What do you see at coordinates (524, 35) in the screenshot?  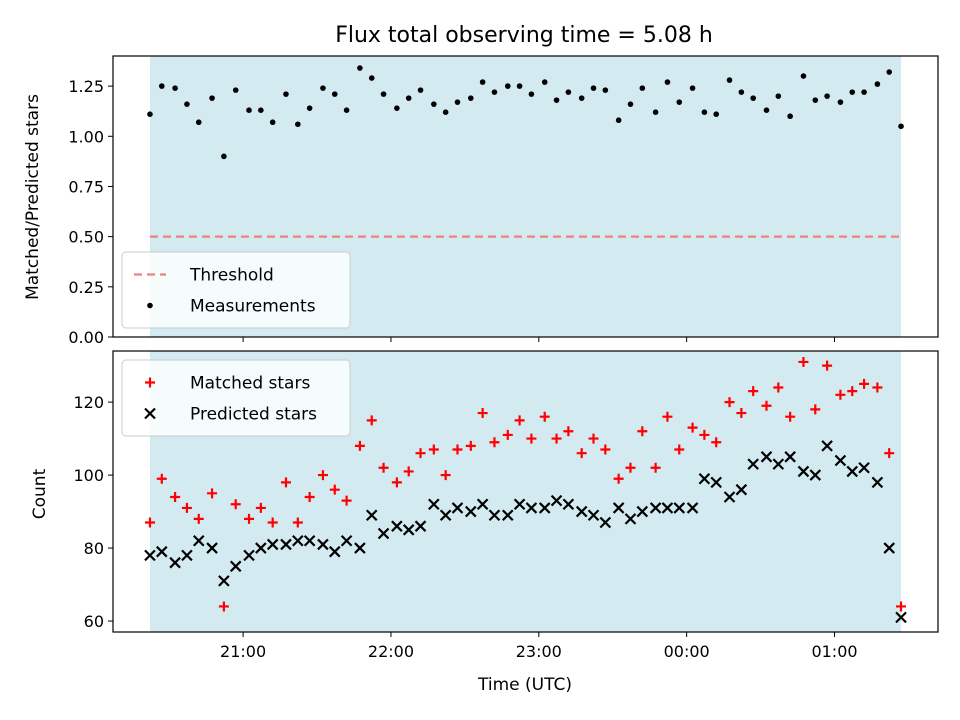 I see `chart-title: Flux total observing time = 5.08 h` at bounding box center [524, 35].